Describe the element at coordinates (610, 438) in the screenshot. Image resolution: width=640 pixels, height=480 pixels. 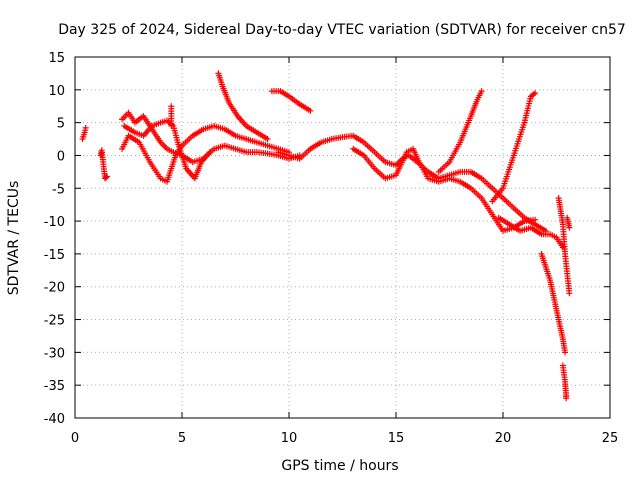
I see `x-tick-label: 25` at that location.